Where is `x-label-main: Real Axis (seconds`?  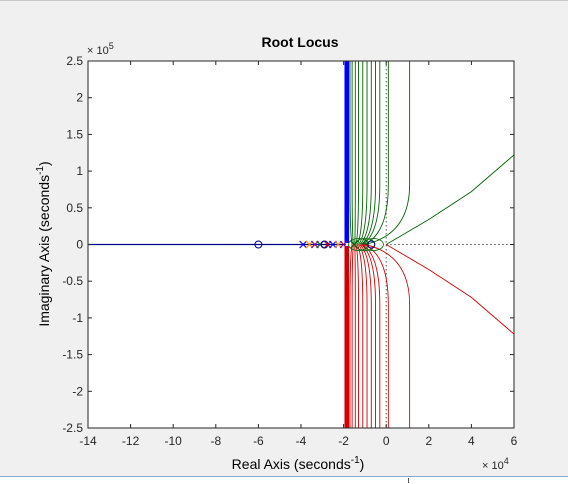 x-label-main: Real Axis (seconds is located at coordinates (291, 464).